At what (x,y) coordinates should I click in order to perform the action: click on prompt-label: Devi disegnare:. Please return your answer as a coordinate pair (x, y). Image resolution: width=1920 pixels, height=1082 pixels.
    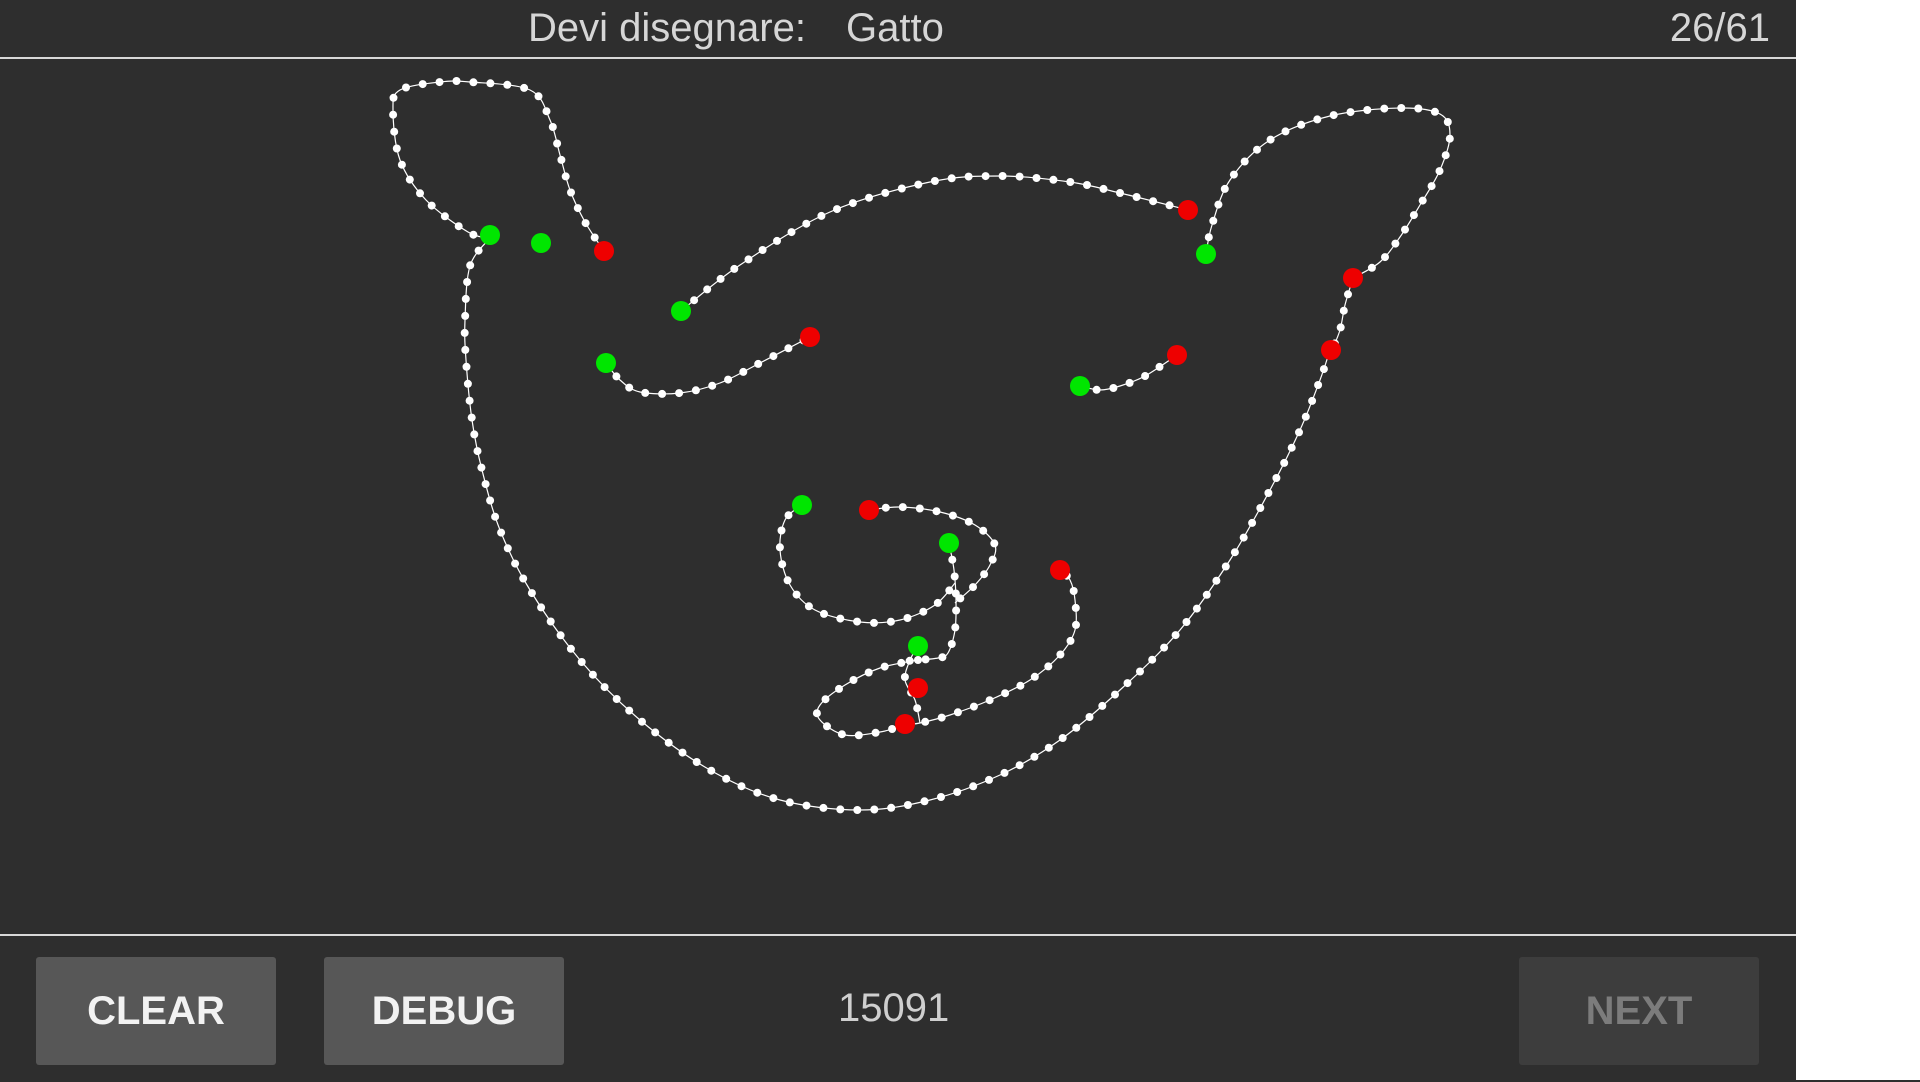
    Looking at the image, I should click on (667, 28).